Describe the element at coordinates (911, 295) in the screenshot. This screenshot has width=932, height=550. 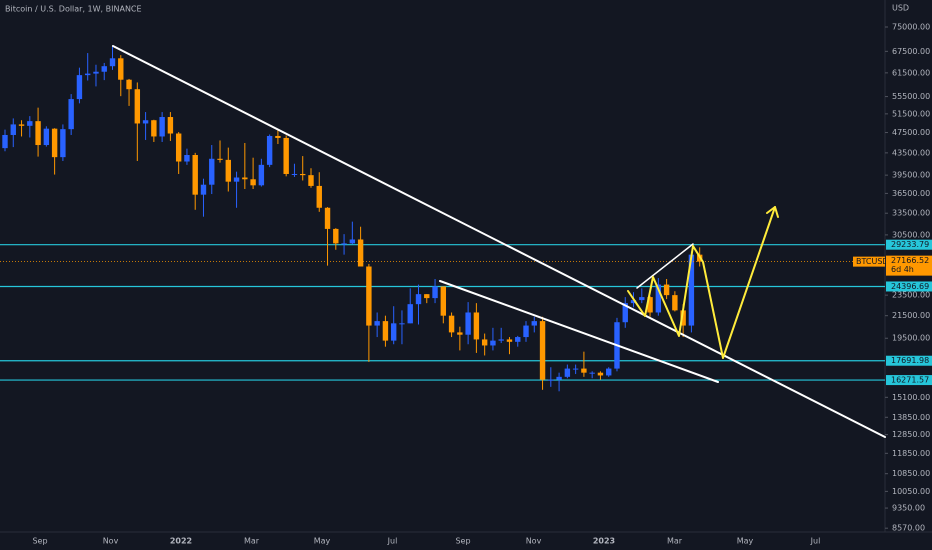
I see `y-tick-label: 23500.00` at that location.